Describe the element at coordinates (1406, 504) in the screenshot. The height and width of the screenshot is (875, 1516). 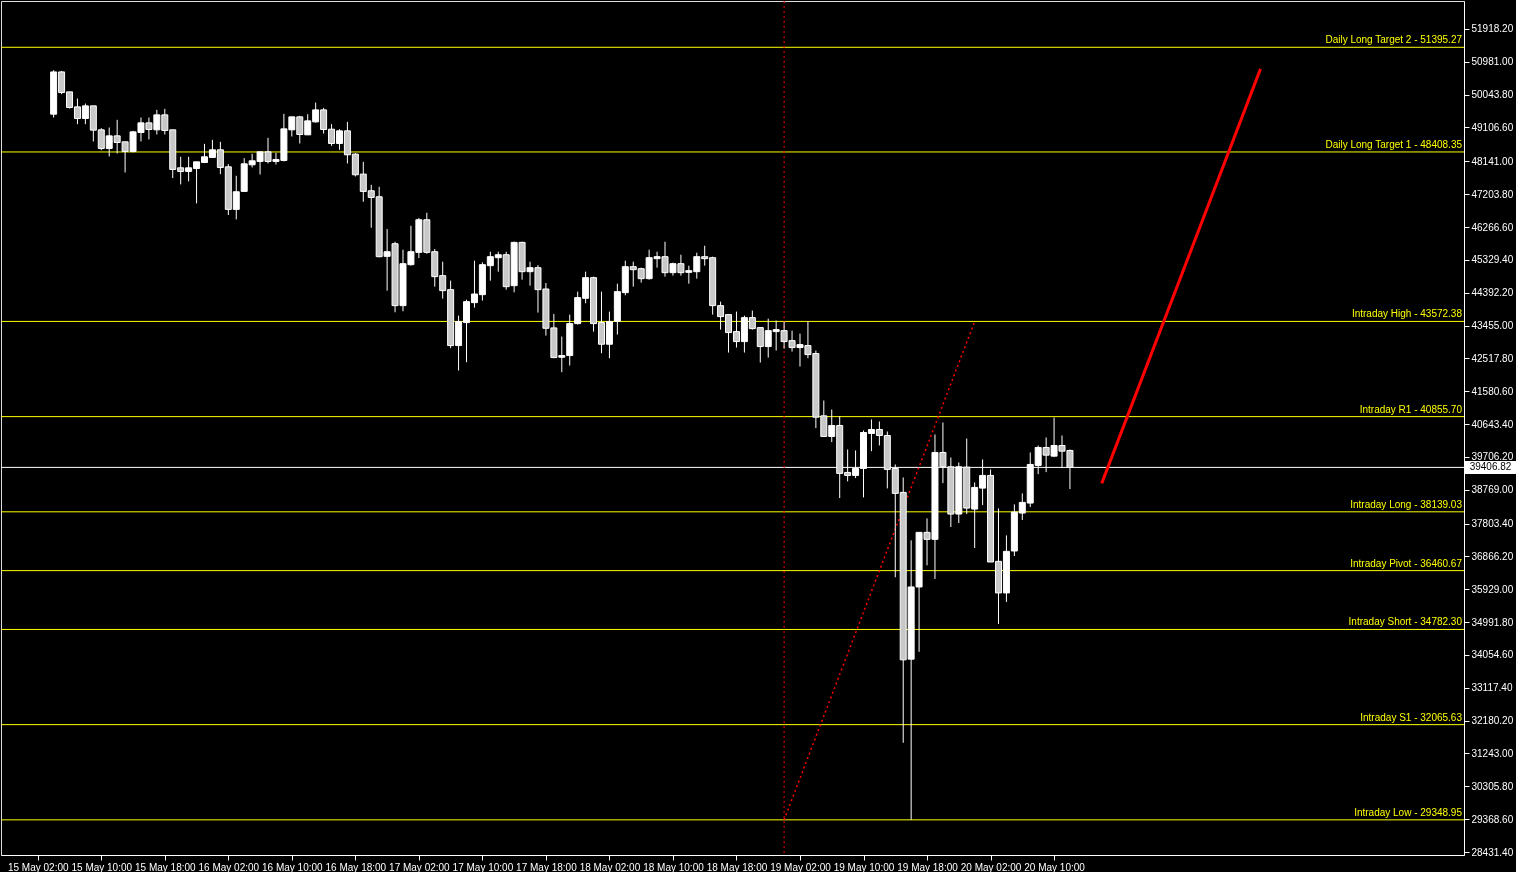
I see `ref-line-label: Intraday Long - 38139.03` at that location.